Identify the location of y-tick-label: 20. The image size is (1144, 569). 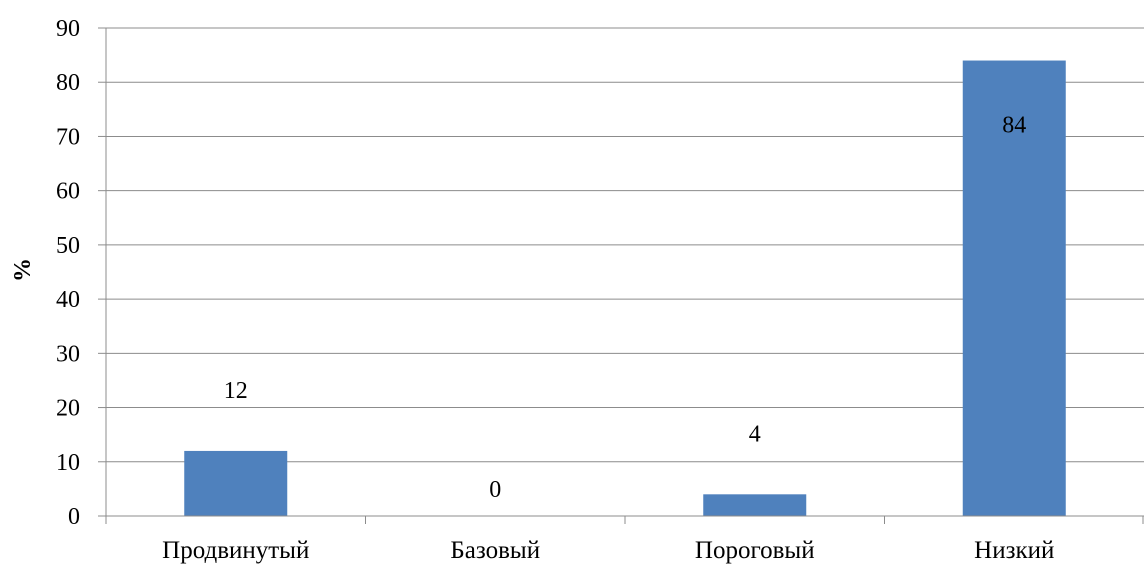
(68, 409).